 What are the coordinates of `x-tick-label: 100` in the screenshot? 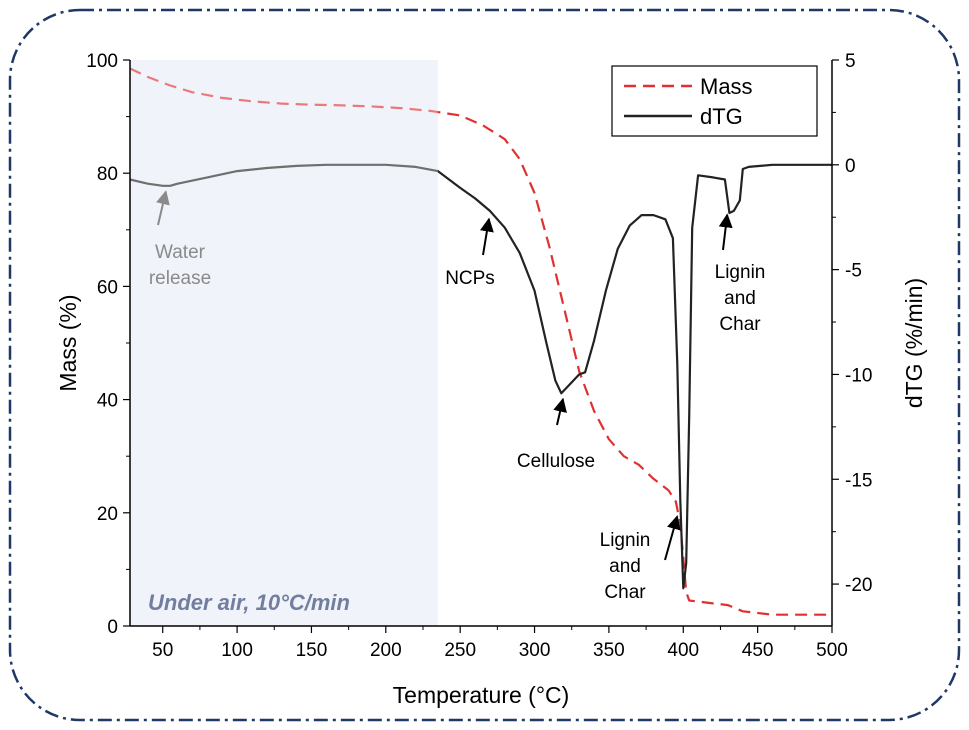 It's located at (237, 650).